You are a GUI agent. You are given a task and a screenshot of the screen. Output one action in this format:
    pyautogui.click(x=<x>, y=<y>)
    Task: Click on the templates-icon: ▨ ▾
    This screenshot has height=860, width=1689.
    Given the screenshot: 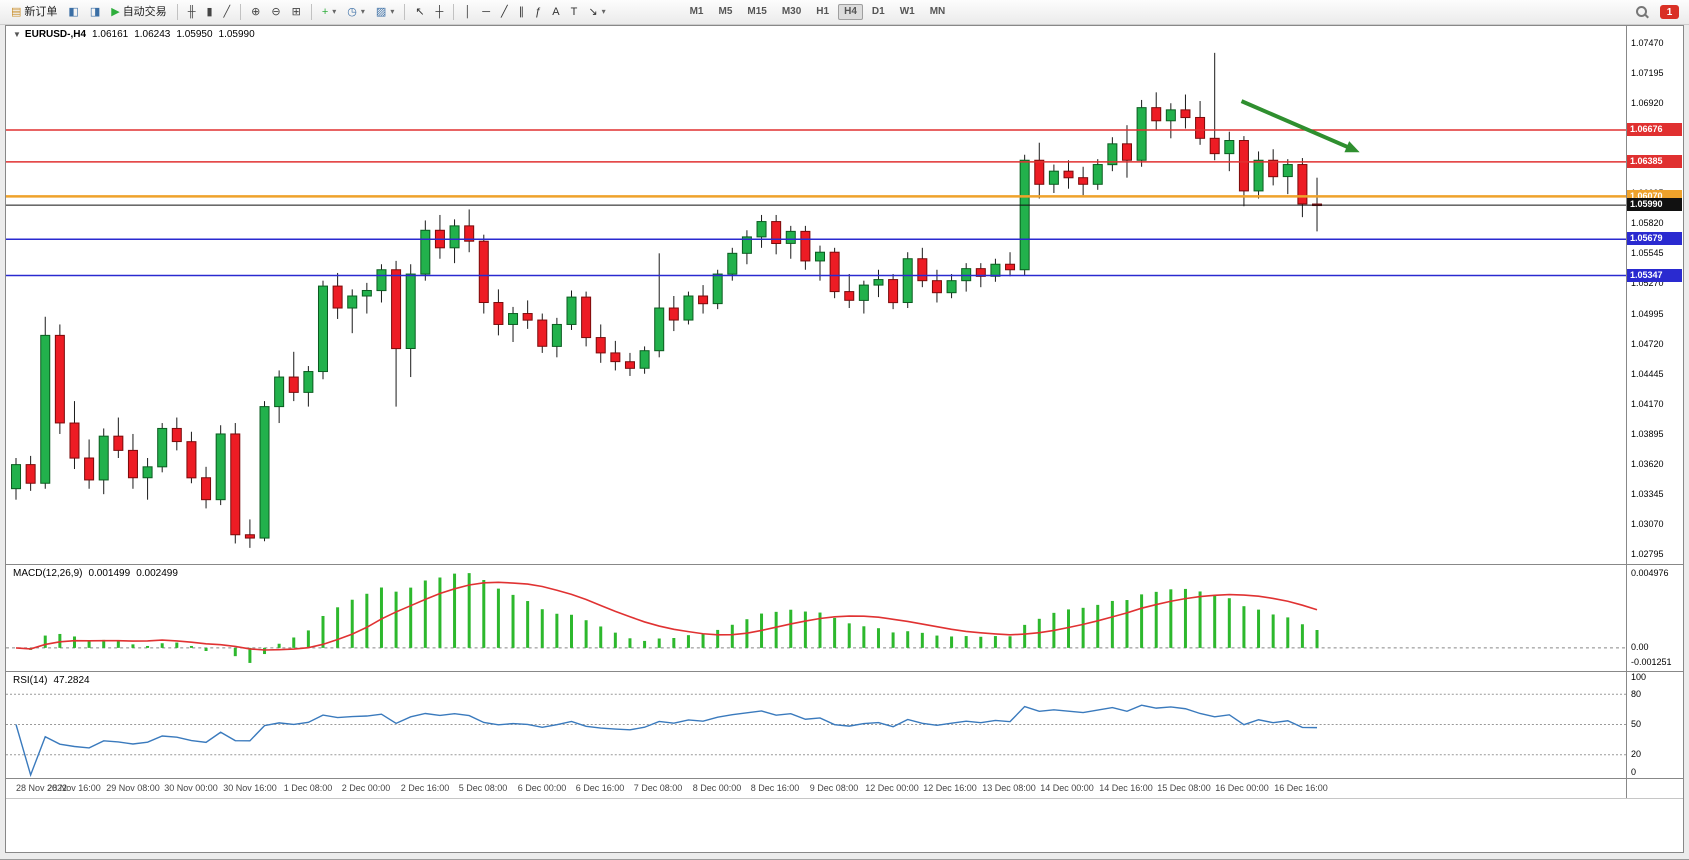 What is the action you would take?
    pyautogui.click(x=385, y=12)
    